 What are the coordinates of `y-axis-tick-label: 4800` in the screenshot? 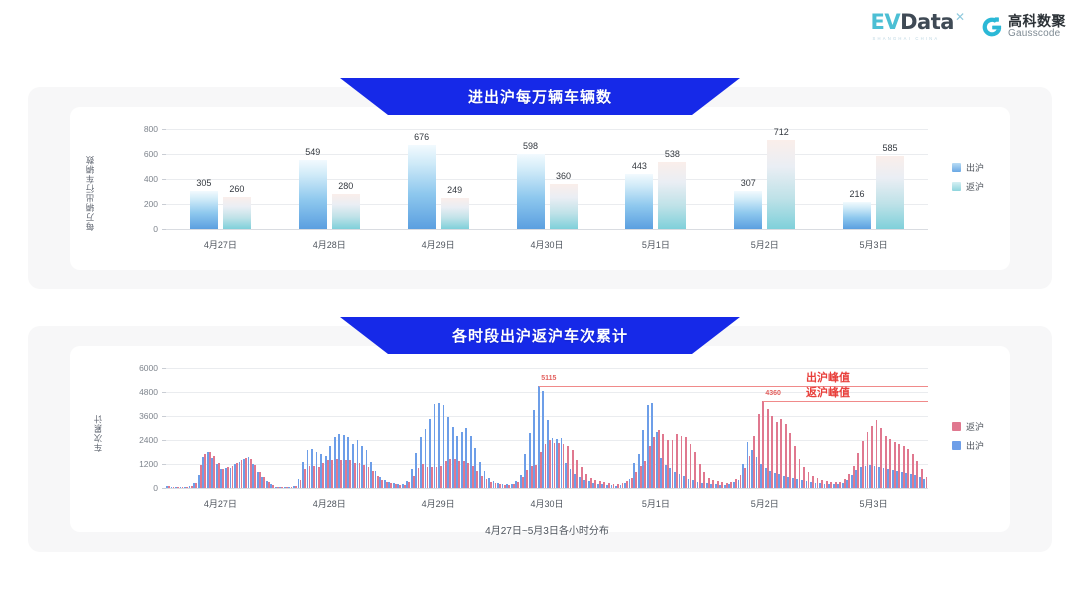 It's located at (148, 392).